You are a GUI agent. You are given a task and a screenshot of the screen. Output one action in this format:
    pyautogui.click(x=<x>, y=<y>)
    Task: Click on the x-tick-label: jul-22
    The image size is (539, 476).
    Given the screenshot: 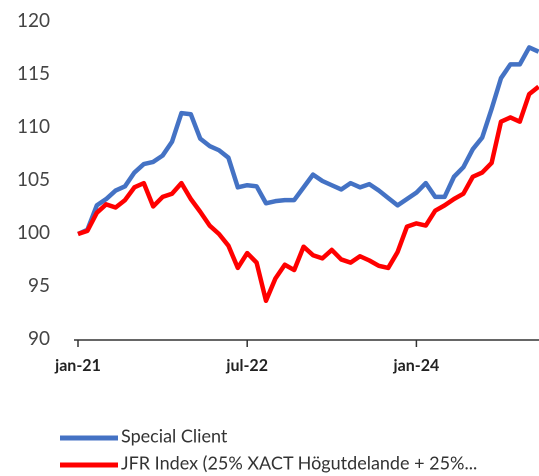 What is the action you would take?
    pyautogui.click(x=246, y=365)
    